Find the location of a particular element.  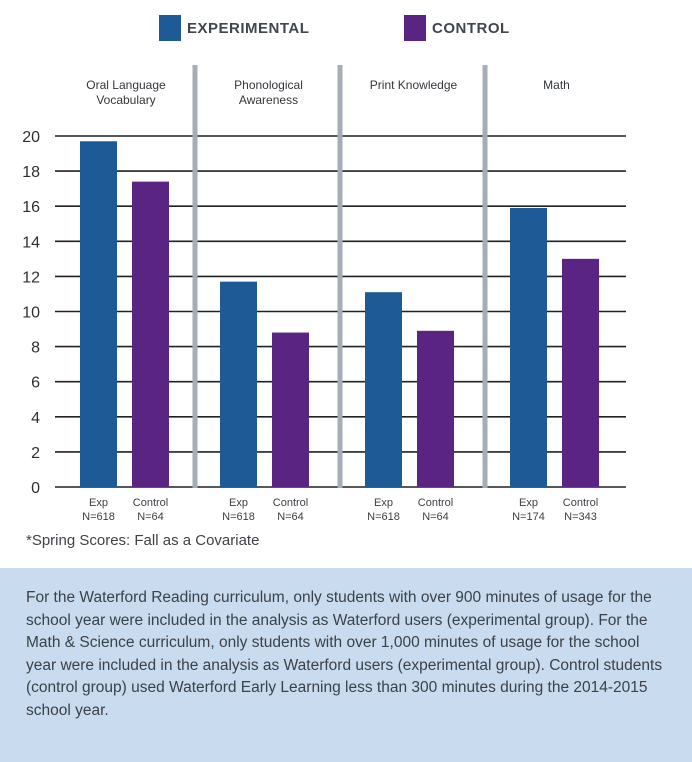

y-tick-label: 18 is located at coordinates (31, 172).